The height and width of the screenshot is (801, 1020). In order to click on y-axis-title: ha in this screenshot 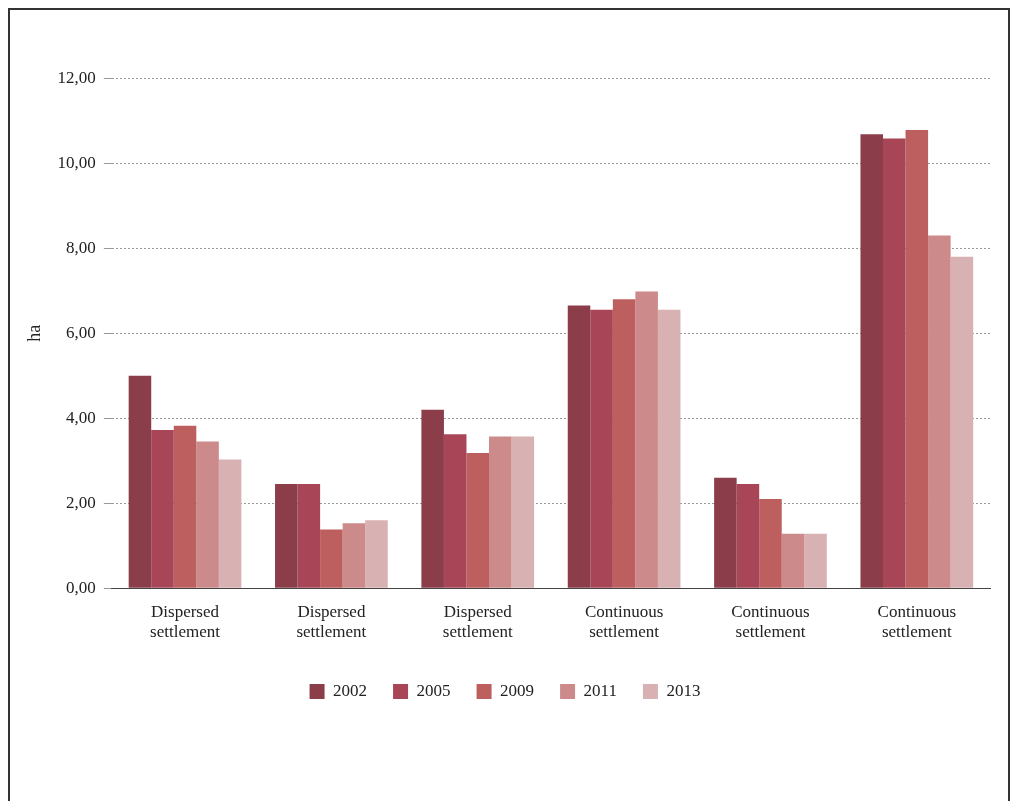, I will do `click(33, 333)`.